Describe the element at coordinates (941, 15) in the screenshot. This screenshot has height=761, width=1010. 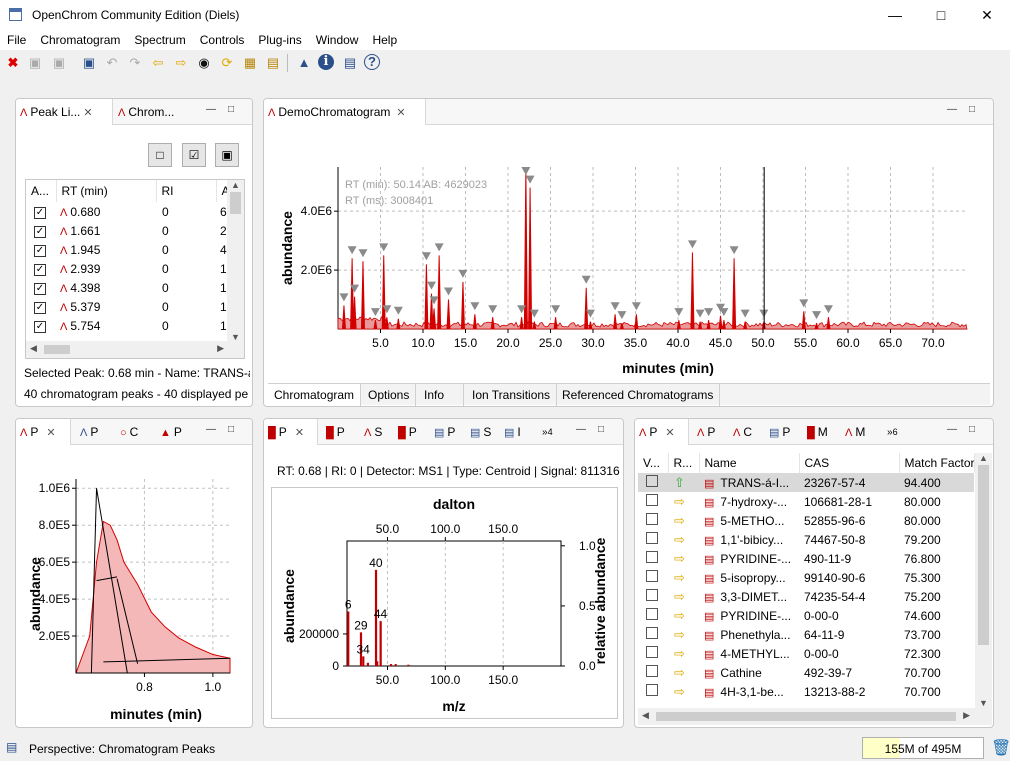
I see `maximize-button: □` at that location.